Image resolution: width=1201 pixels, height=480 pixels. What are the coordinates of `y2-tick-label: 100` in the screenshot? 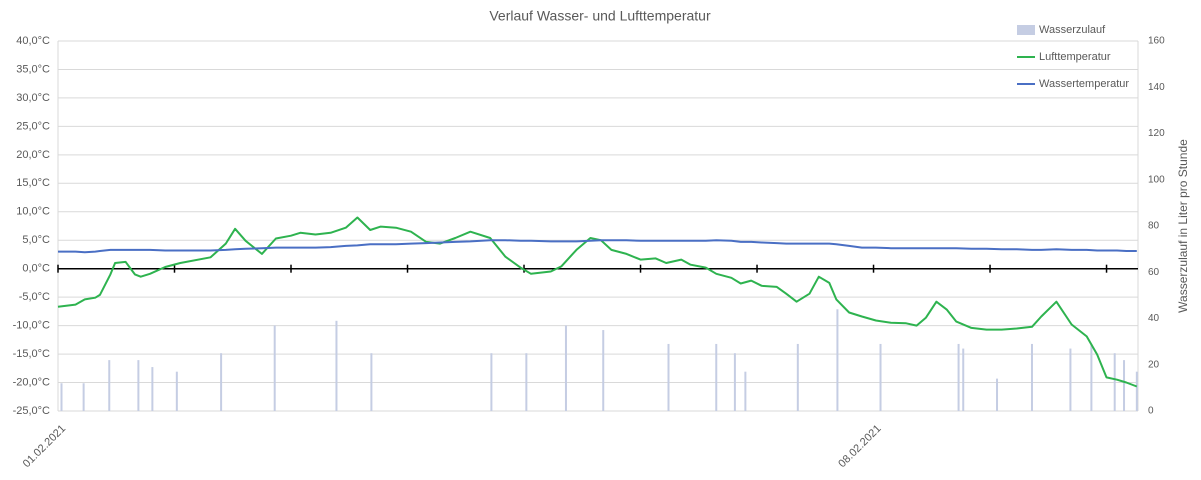 It's located at (1156, 179).